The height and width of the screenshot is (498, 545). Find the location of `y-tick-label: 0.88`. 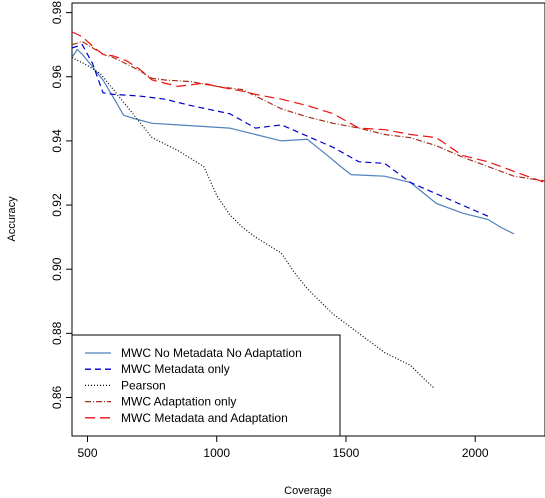

y-tick-label: 0.88 is located at coordinates (57, 333).